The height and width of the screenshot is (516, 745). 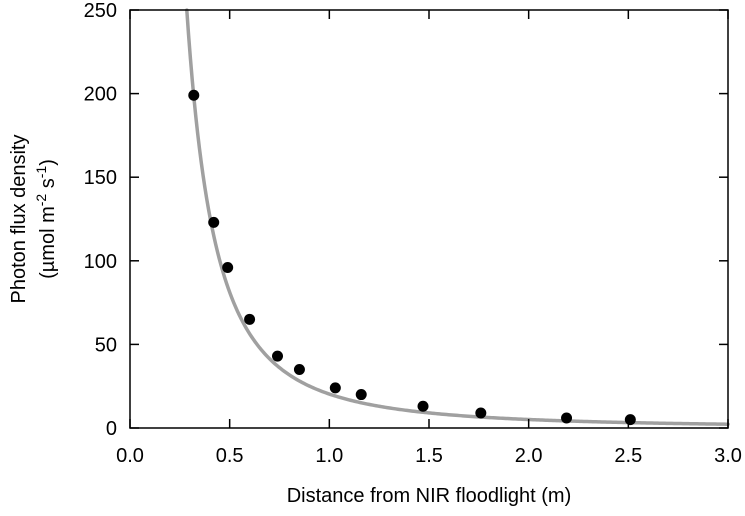 What do you see at coordinates (130, 456) in the screenshot?
I see `x-tick-label: 0.0` at bounding box center [130, 456].